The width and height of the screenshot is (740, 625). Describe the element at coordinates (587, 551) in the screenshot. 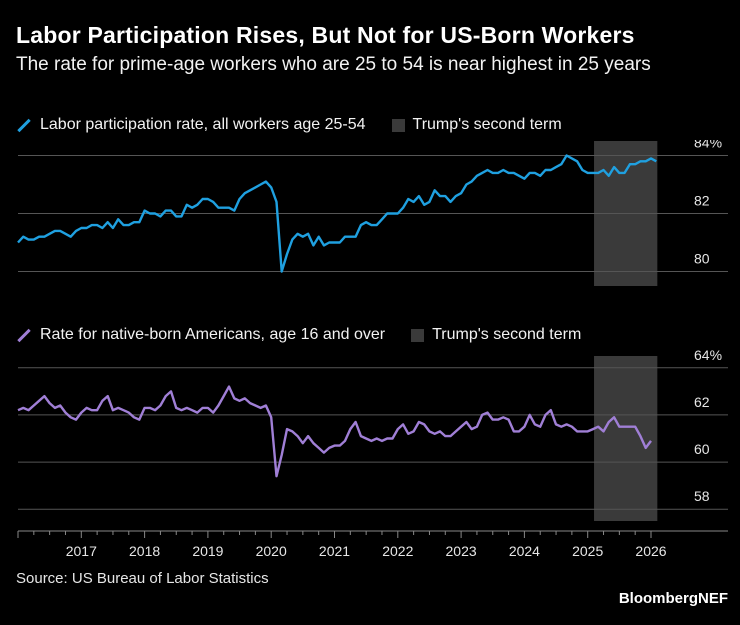

I see `x-tick-label: 2025` at that location.